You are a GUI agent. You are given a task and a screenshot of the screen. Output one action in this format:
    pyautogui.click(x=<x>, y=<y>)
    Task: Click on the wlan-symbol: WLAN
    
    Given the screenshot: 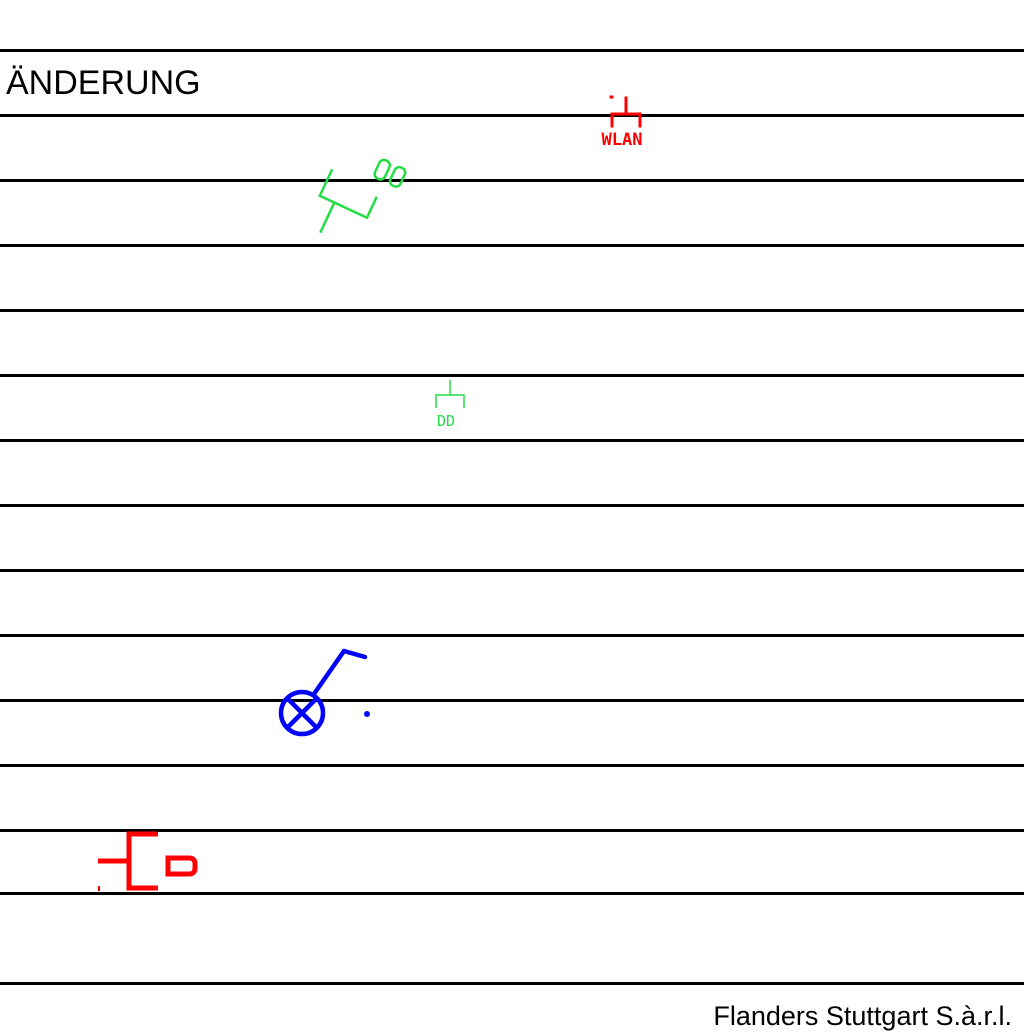 What is the action you would take?
    pyautogui.click(x=622, y=122)
    